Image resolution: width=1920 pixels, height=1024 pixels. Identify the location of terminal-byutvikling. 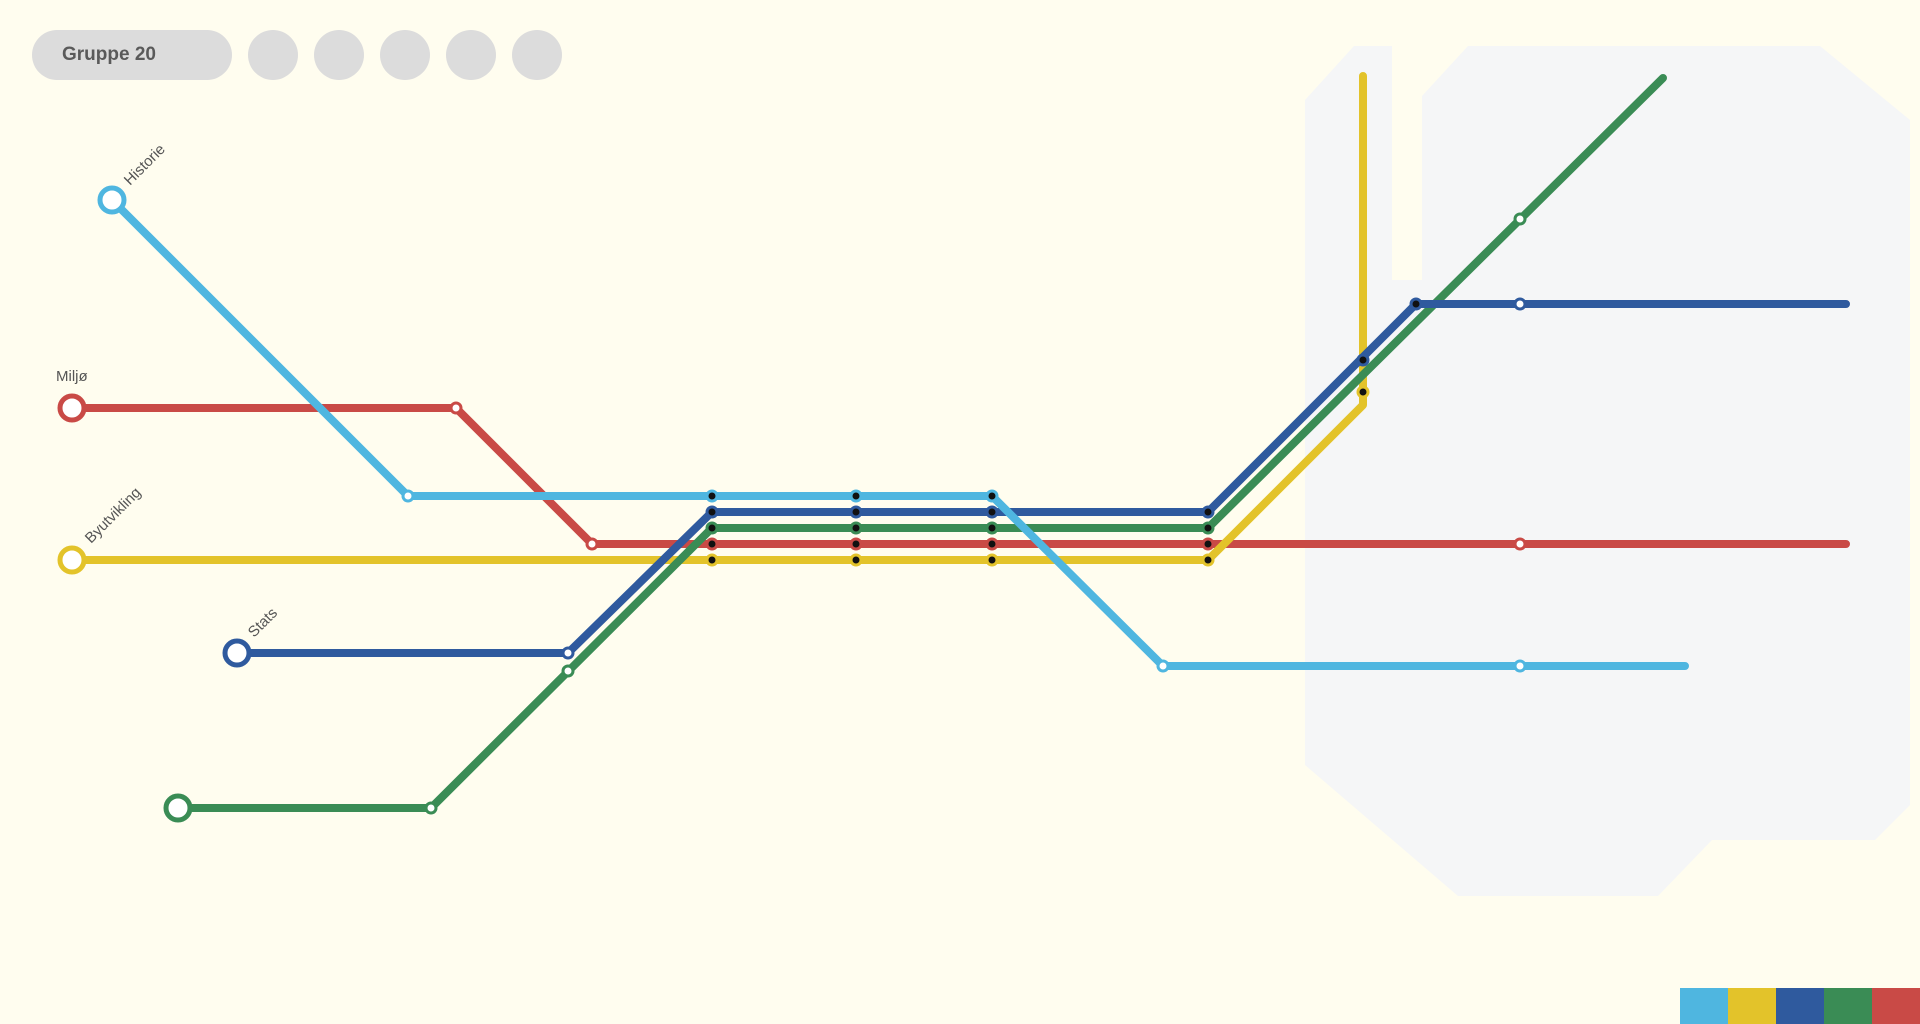
(72, 560).